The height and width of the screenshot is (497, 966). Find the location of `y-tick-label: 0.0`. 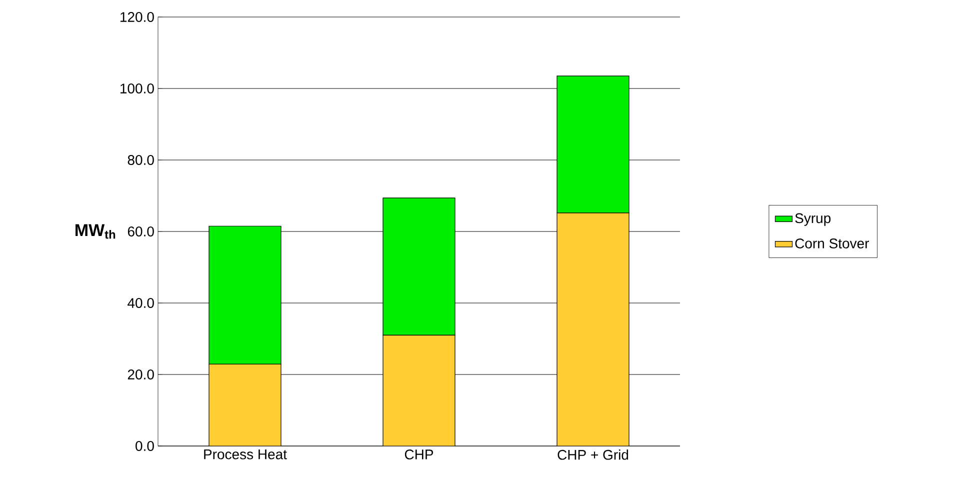

y-tick-label: 0.0 is located at coordinates (145, 446).